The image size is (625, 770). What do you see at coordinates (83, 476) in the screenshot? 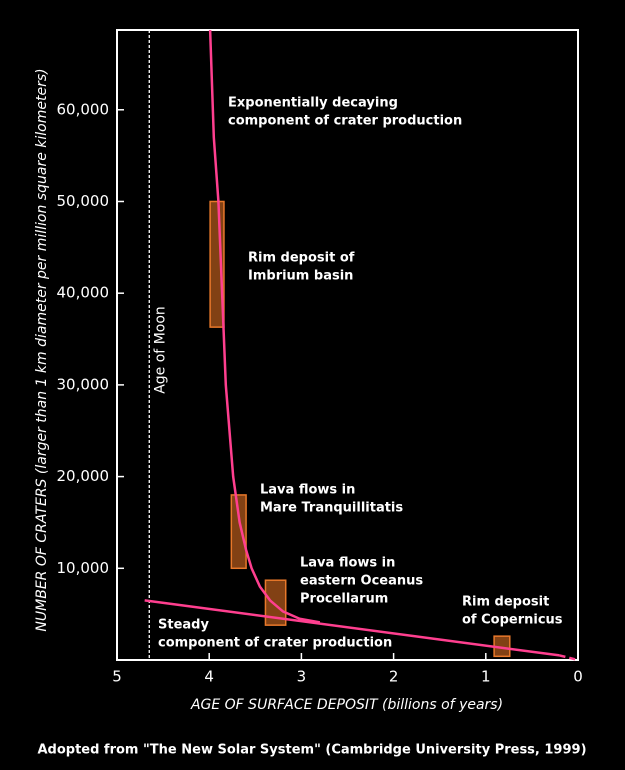
I see `y-tick-label: 20,000` at bounding box center [83, 476].